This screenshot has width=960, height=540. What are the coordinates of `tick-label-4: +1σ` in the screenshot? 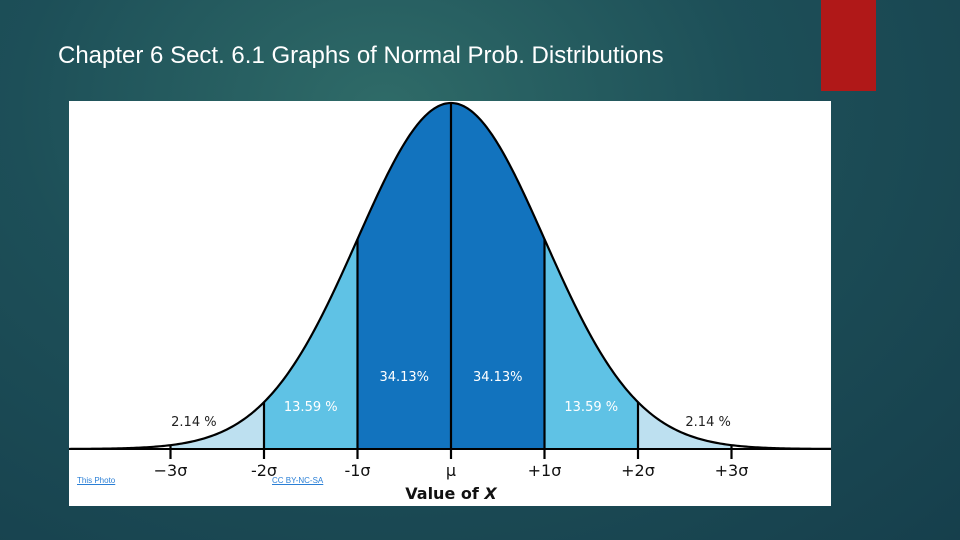 It's located at (545, 470).